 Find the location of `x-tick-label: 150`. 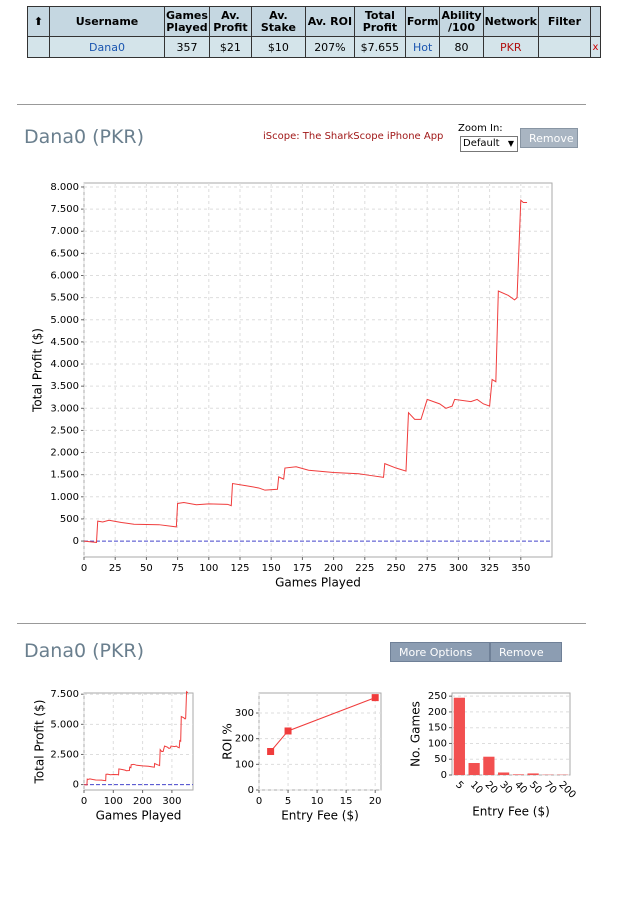

x-tick-label: 150 is located at coordinates (271, 568).